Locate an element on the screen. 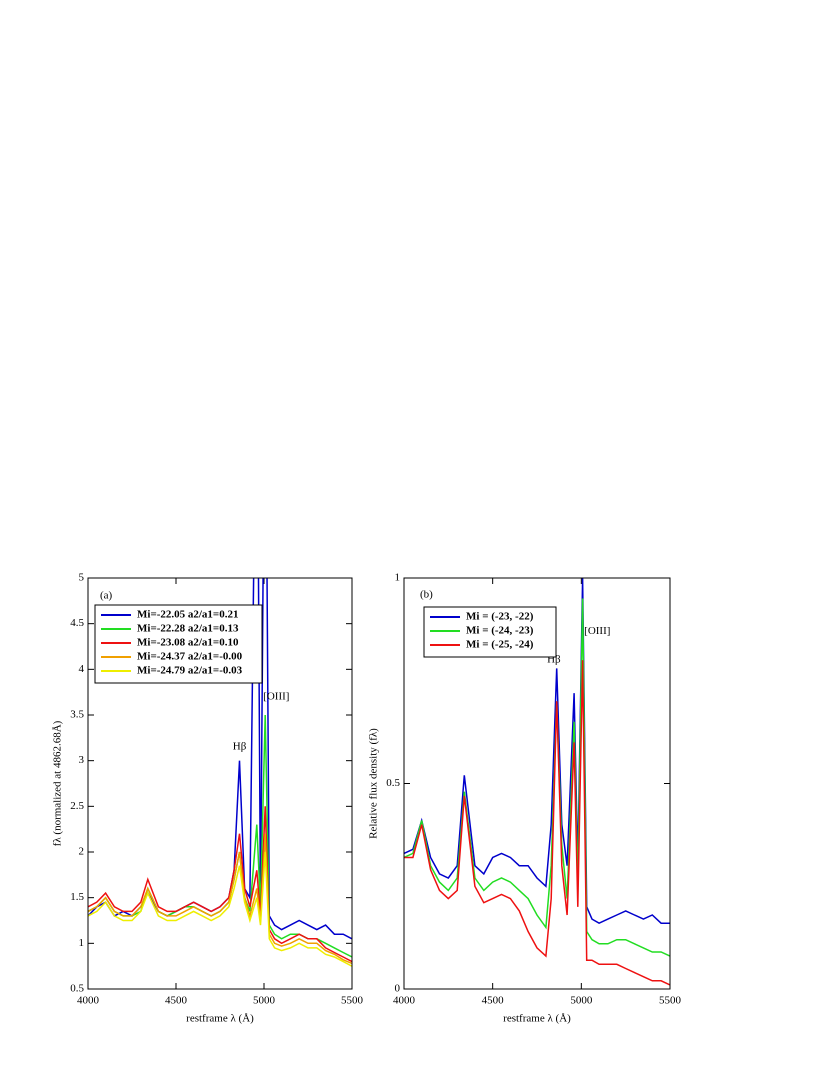 The width and height of the screenshot is (830, 1075). y-tick-label: 3 is located at coordinates (82, 760).